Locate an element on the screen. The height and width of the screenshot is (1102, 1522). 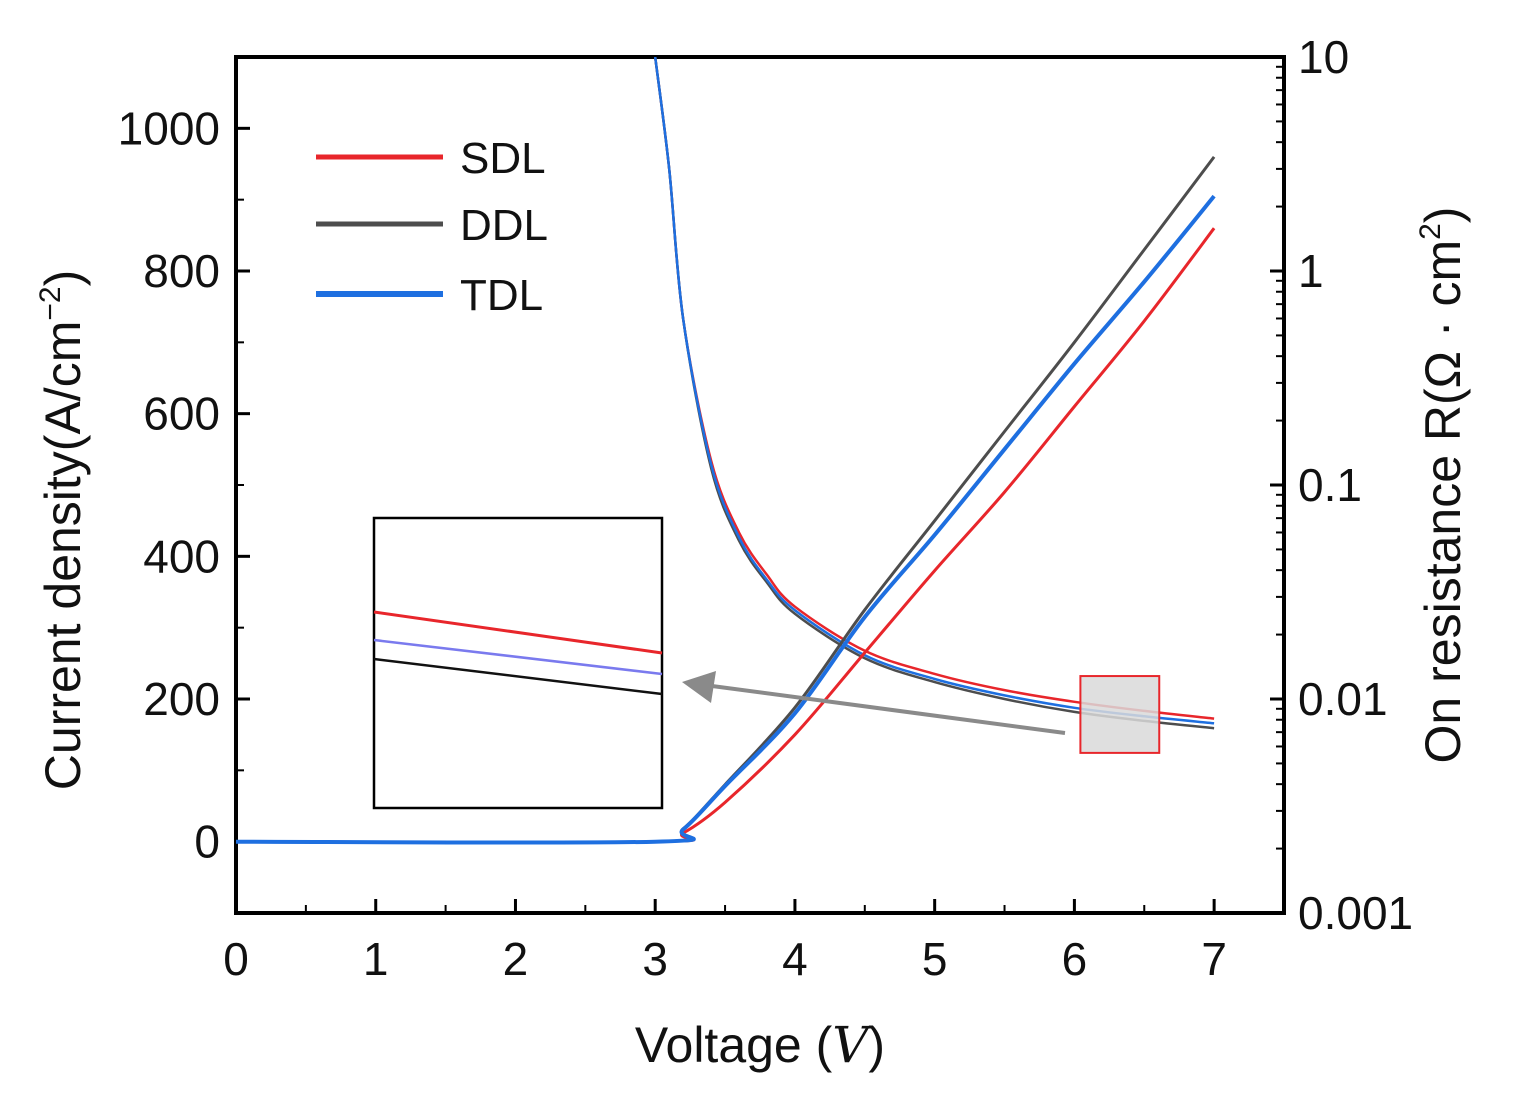
y-left-axis-title-sup: −2 is located at coordinates (50, 303).